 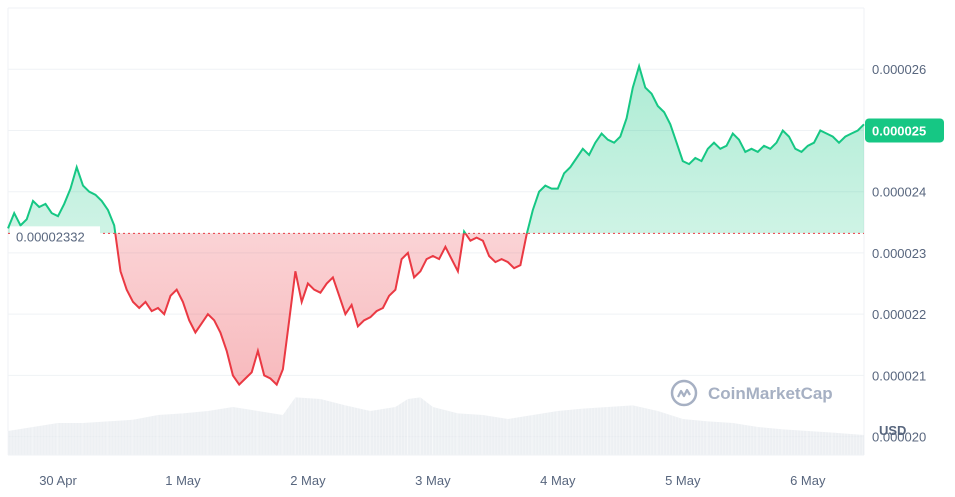 I want to click on area-below-baseline, so click(x=321, y=309).